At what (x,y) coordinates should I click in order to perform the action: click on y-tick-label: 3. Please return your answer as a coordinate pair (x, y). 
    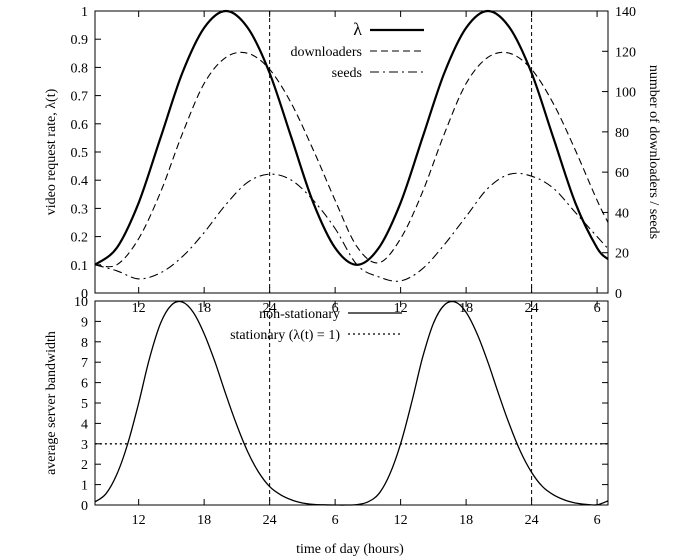
    Looking at the image, I should click on (84, 445).